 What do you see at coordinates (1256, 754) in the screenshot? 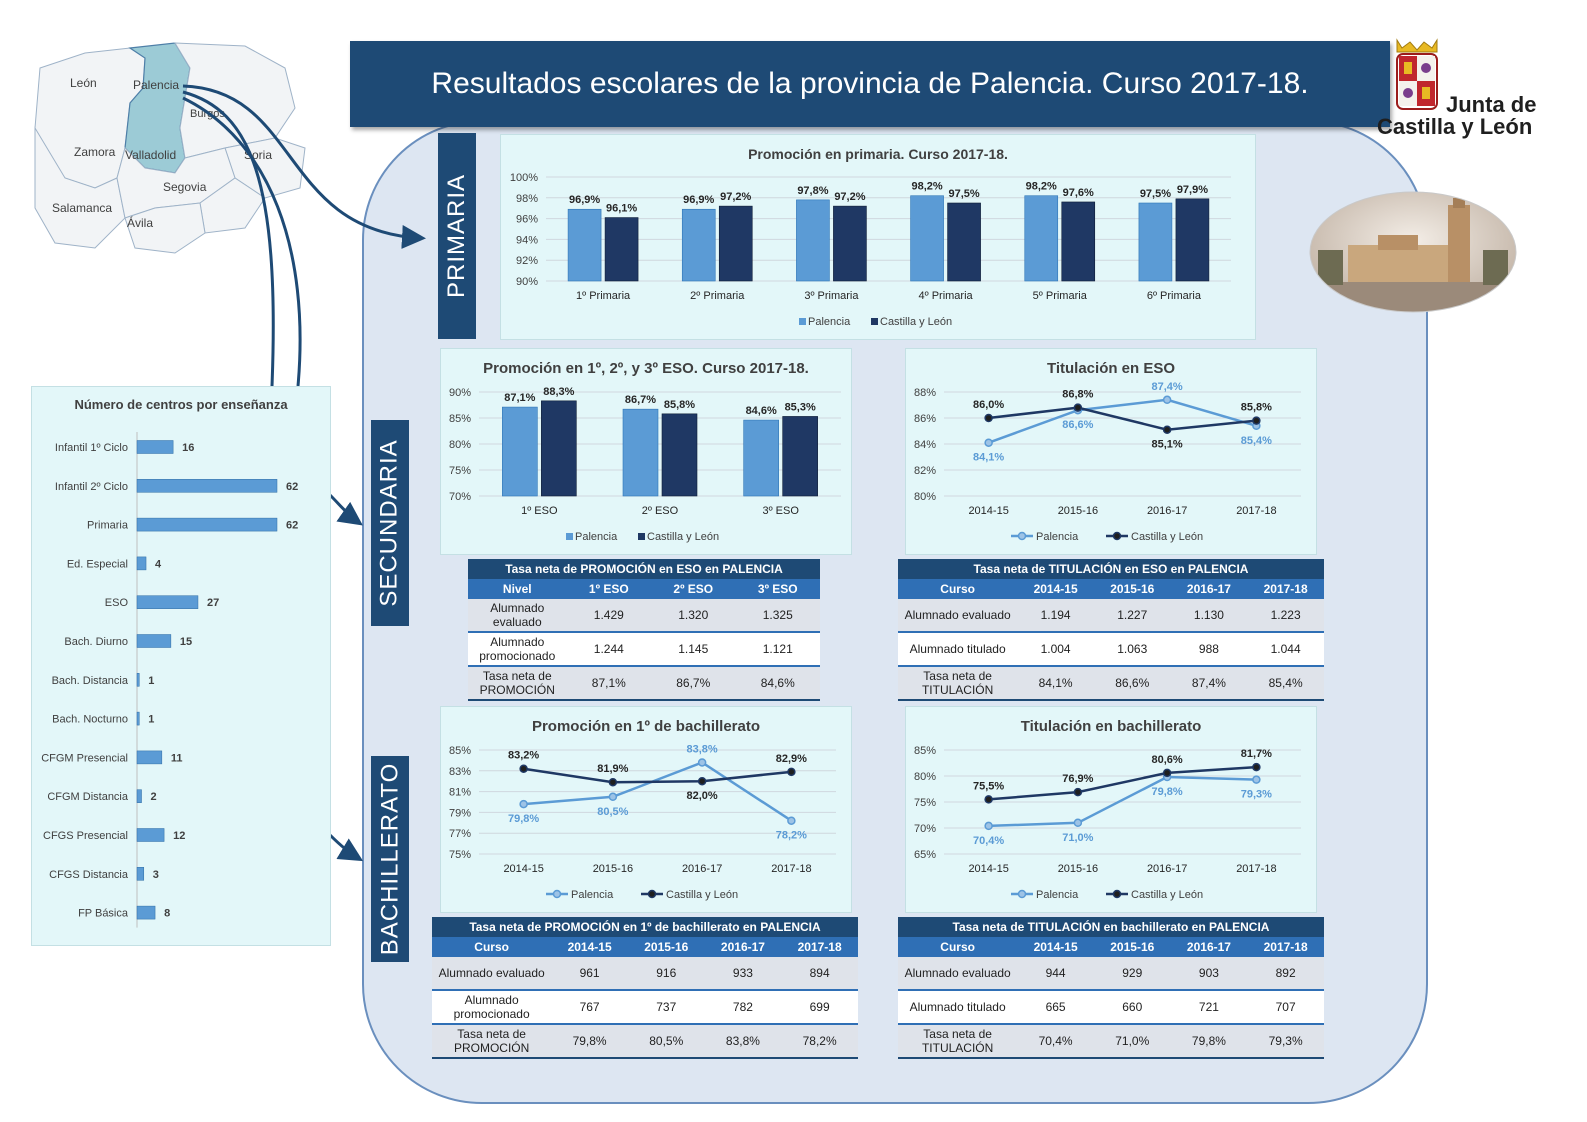
I see `data-label: 81,7%` at bounding box center [1256, 754].